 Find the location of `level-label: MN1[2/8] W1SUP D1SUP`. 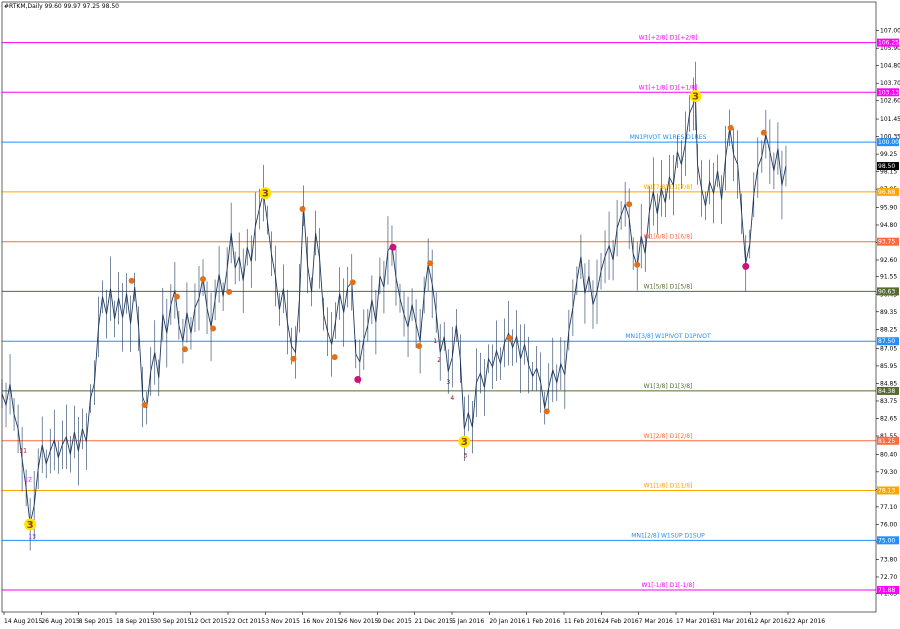

level-label: MN1[2/8] W1SUP D1SUP is located at coordinates (668, 535).